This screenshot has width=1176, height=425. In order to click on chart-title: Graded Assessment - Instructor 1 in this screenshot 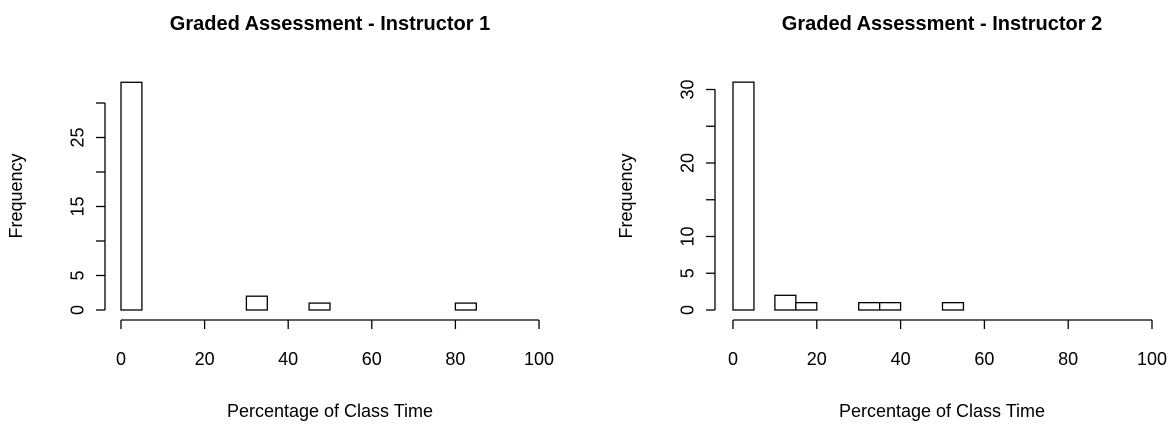, I will do `click(330, 24)`.